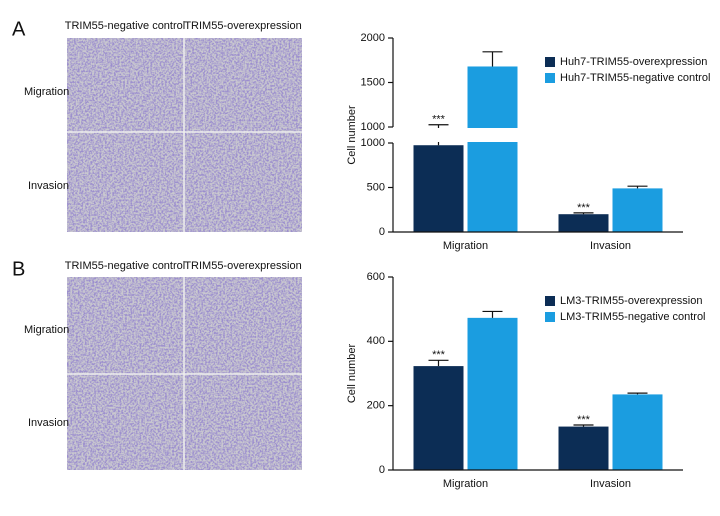  Describe the element at coordinates (633, 317) in the screenshot. I see `legend-label: LM3-TRIM55-negative control` at that location.